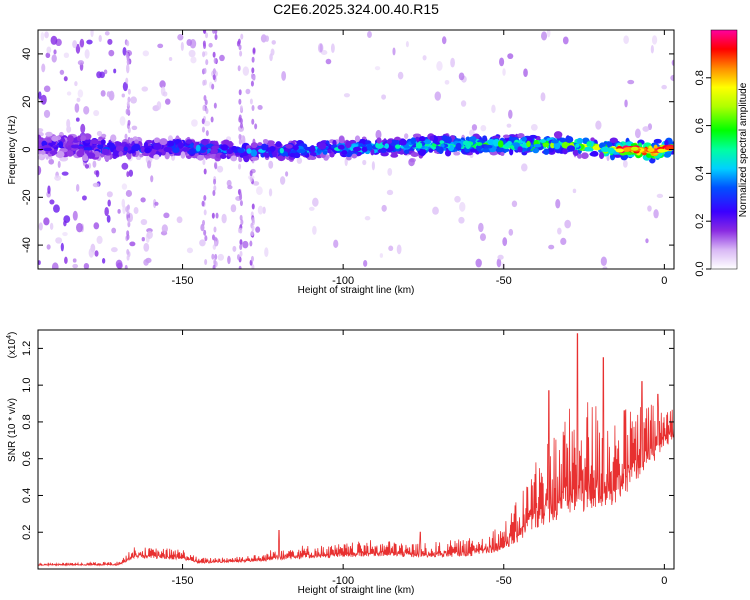 Image resolution: width=750 pixels, height=600 pixels. What do you see at coordinates (12, 333) in the screenshot?
I see `snr-scale-suffix: )` at bounding box center [12, 333].